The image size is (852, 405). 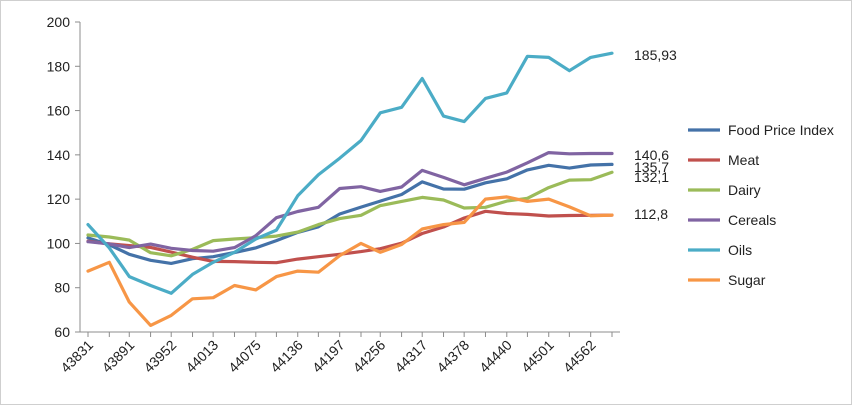 I want to click on end-value-label: 185,93, so click(x=655, y=55).